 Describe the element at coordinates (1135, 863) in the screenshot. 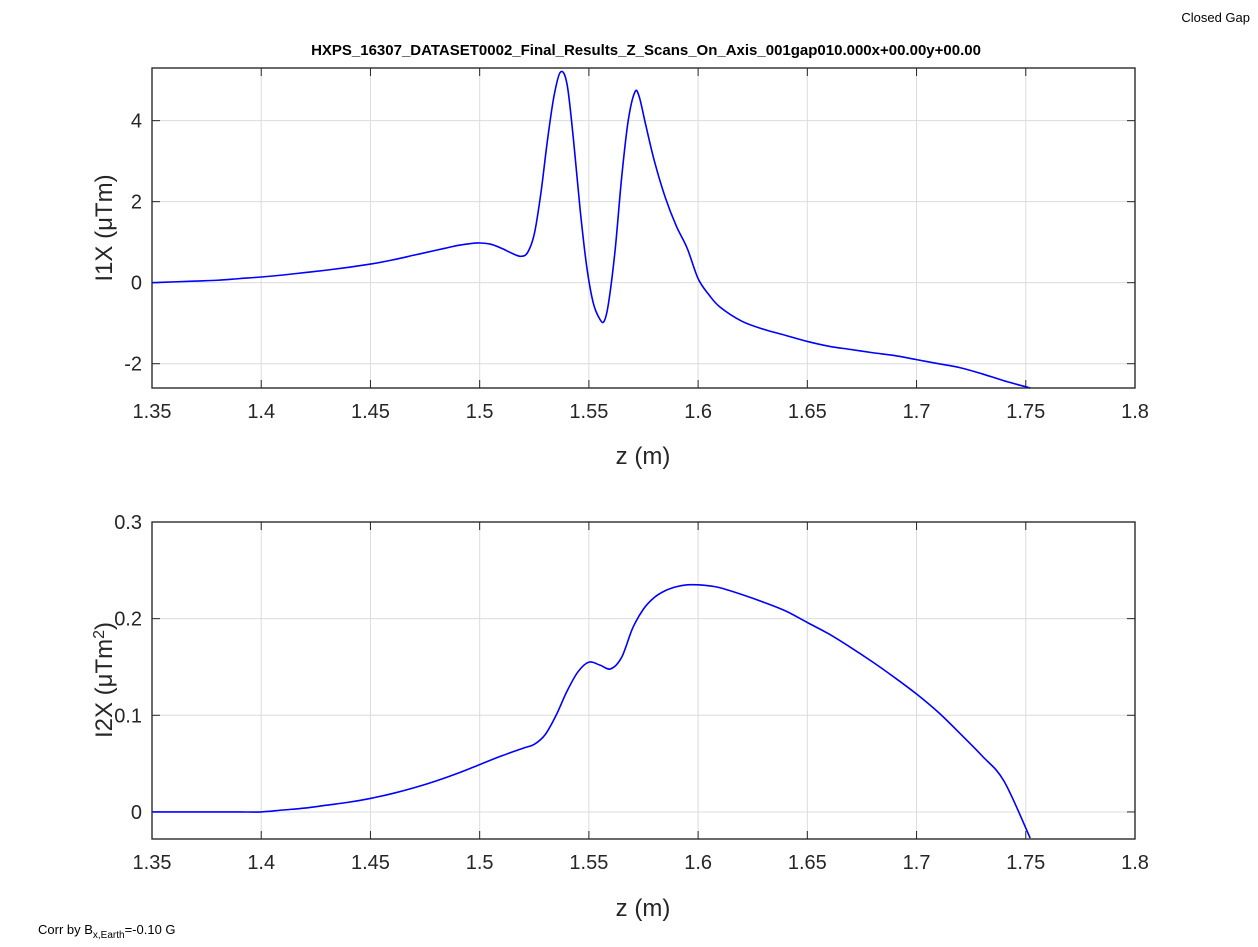

I see `bottom-xtick-label: 1.8` at that location.